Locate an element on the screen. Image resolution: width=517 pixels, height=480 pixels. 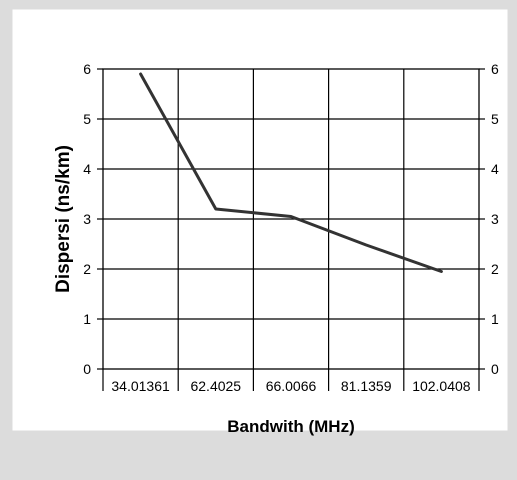
x-axis-label: Bandwith (MHz) is located at coordinates (290, 426).